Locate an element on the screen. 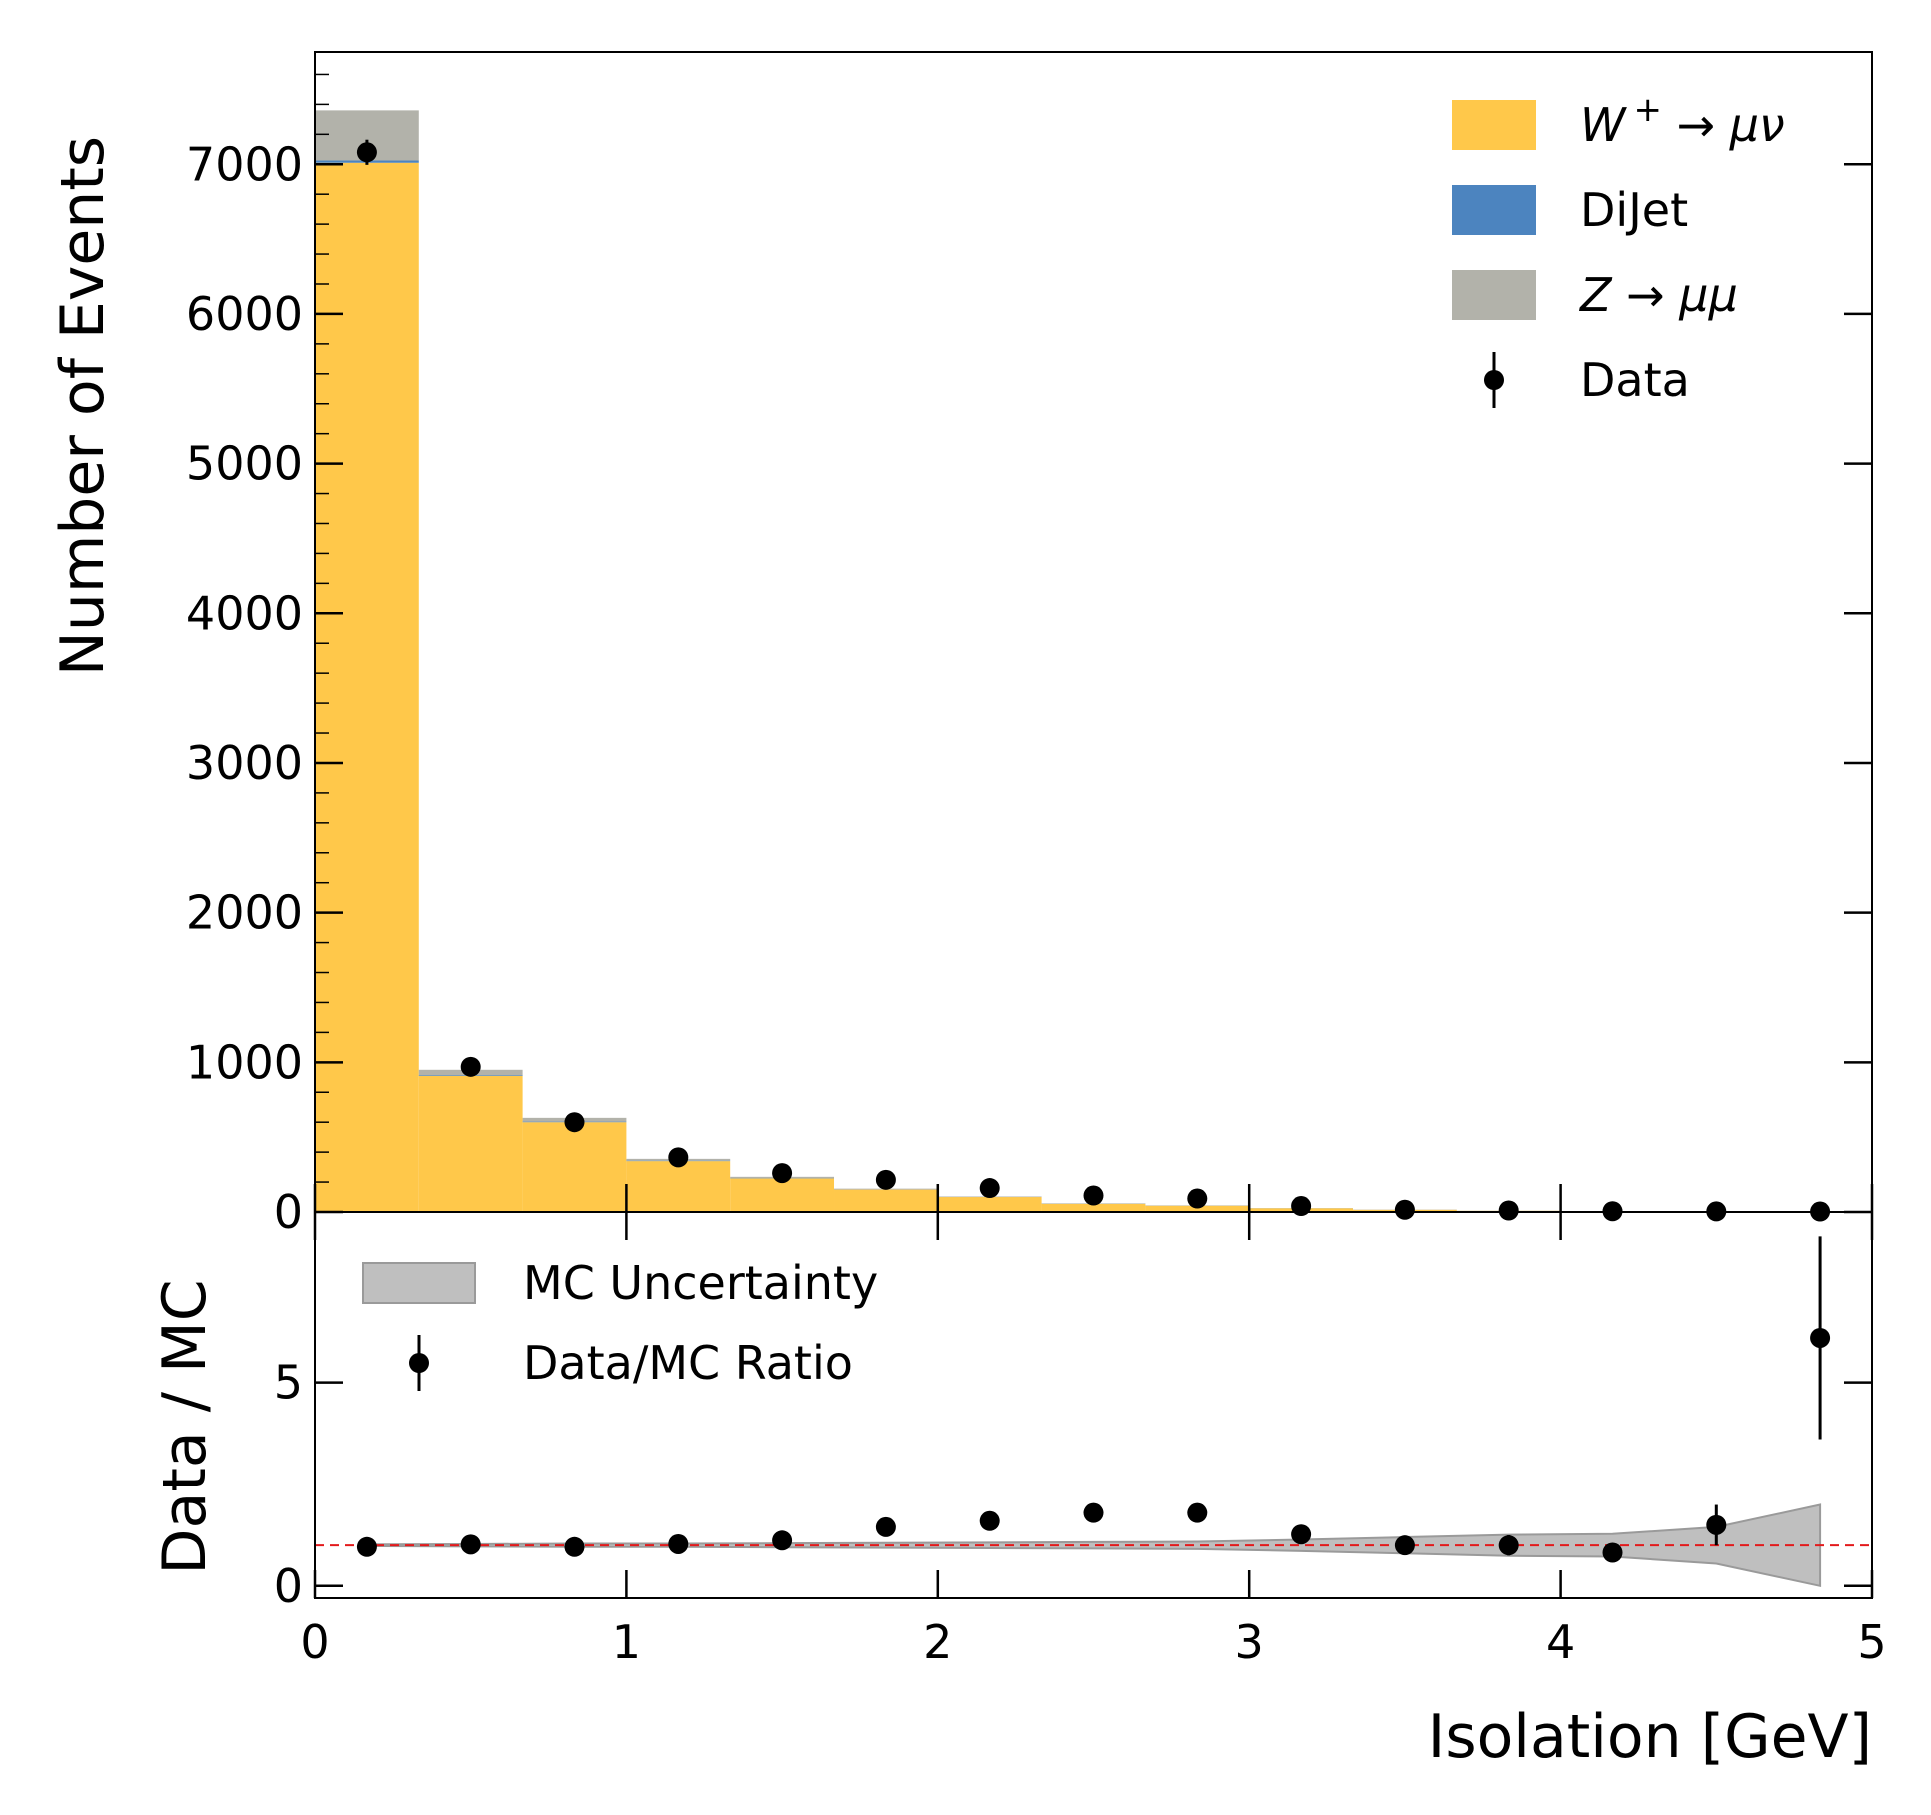 This screenshot has height=1815, width=1931. top-ytick-label-6: 6000 is located at coordinates (244, 314).